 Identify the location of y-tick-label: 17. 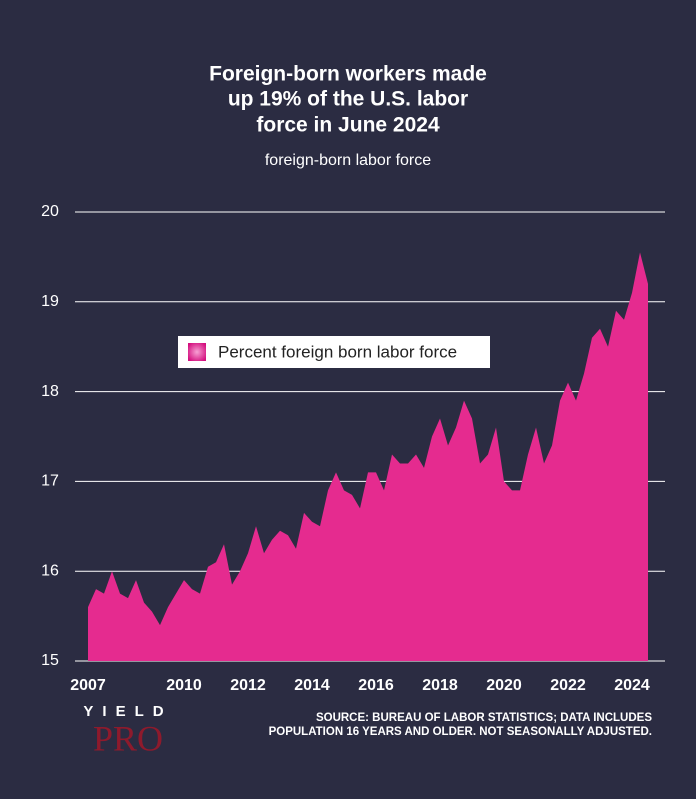
(50, 481).